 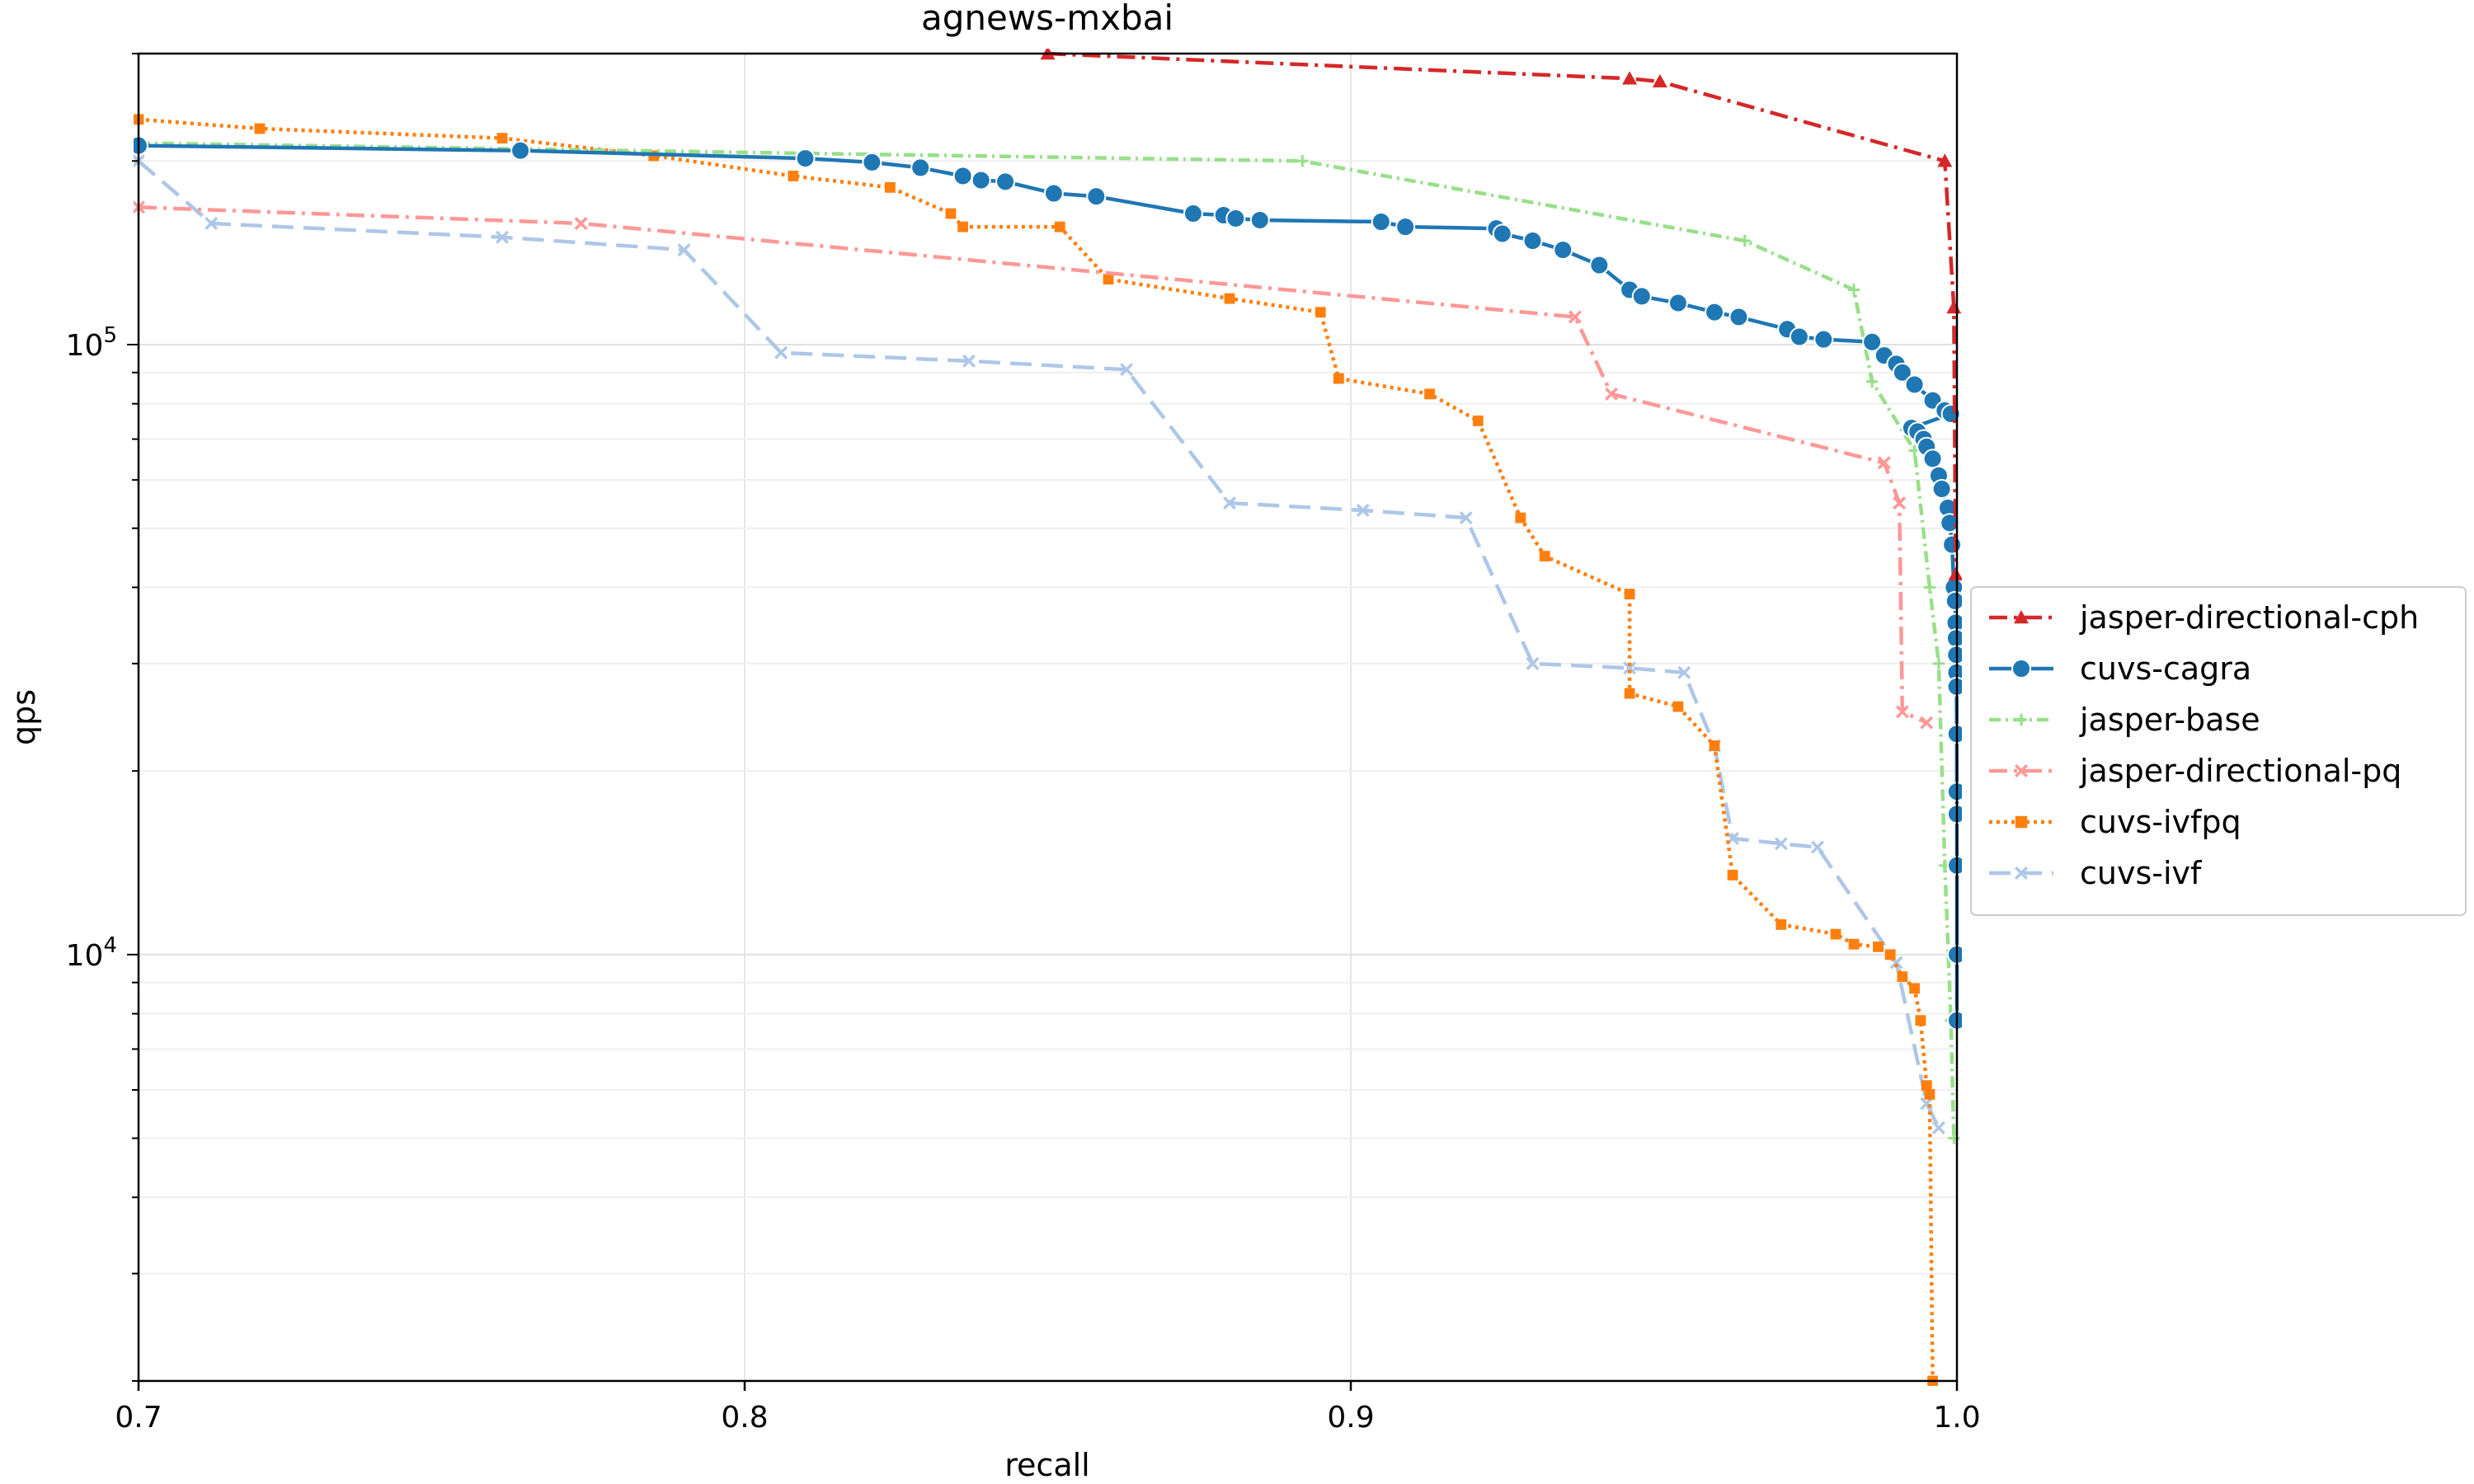 I want to click on legend-item-jasper-directional-cph: jasper-directional-cph, so click(x=2204, y=617).